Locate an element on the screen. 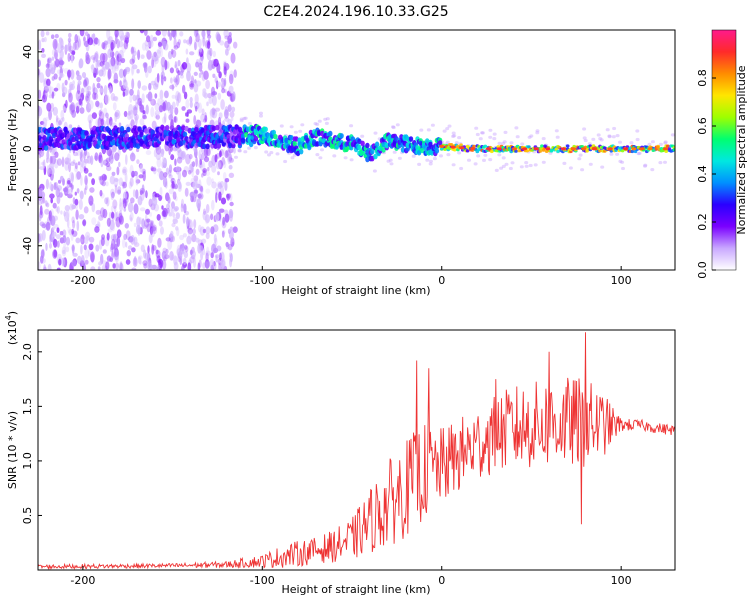  y-tick-label: 1.0 is located at coordinates (27, 461).